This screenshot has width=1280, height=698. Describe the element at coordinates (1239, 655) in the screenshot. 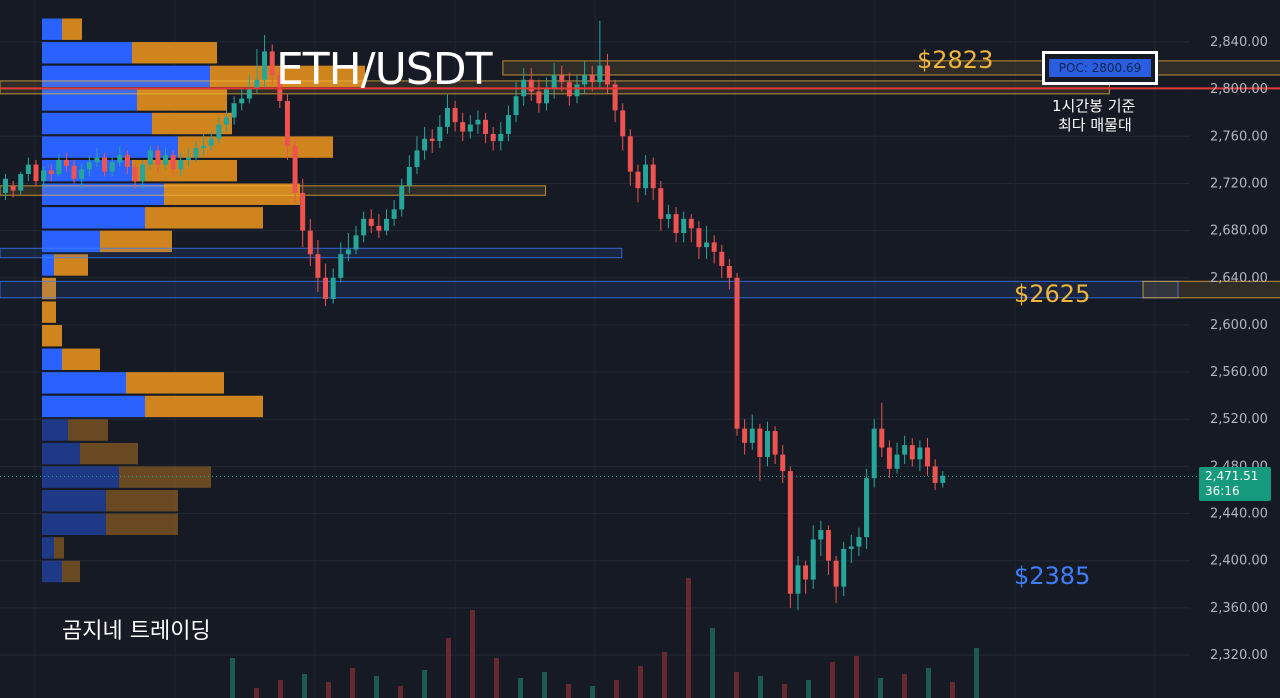

I see `y-tick-label: 2,320.00` at that location.